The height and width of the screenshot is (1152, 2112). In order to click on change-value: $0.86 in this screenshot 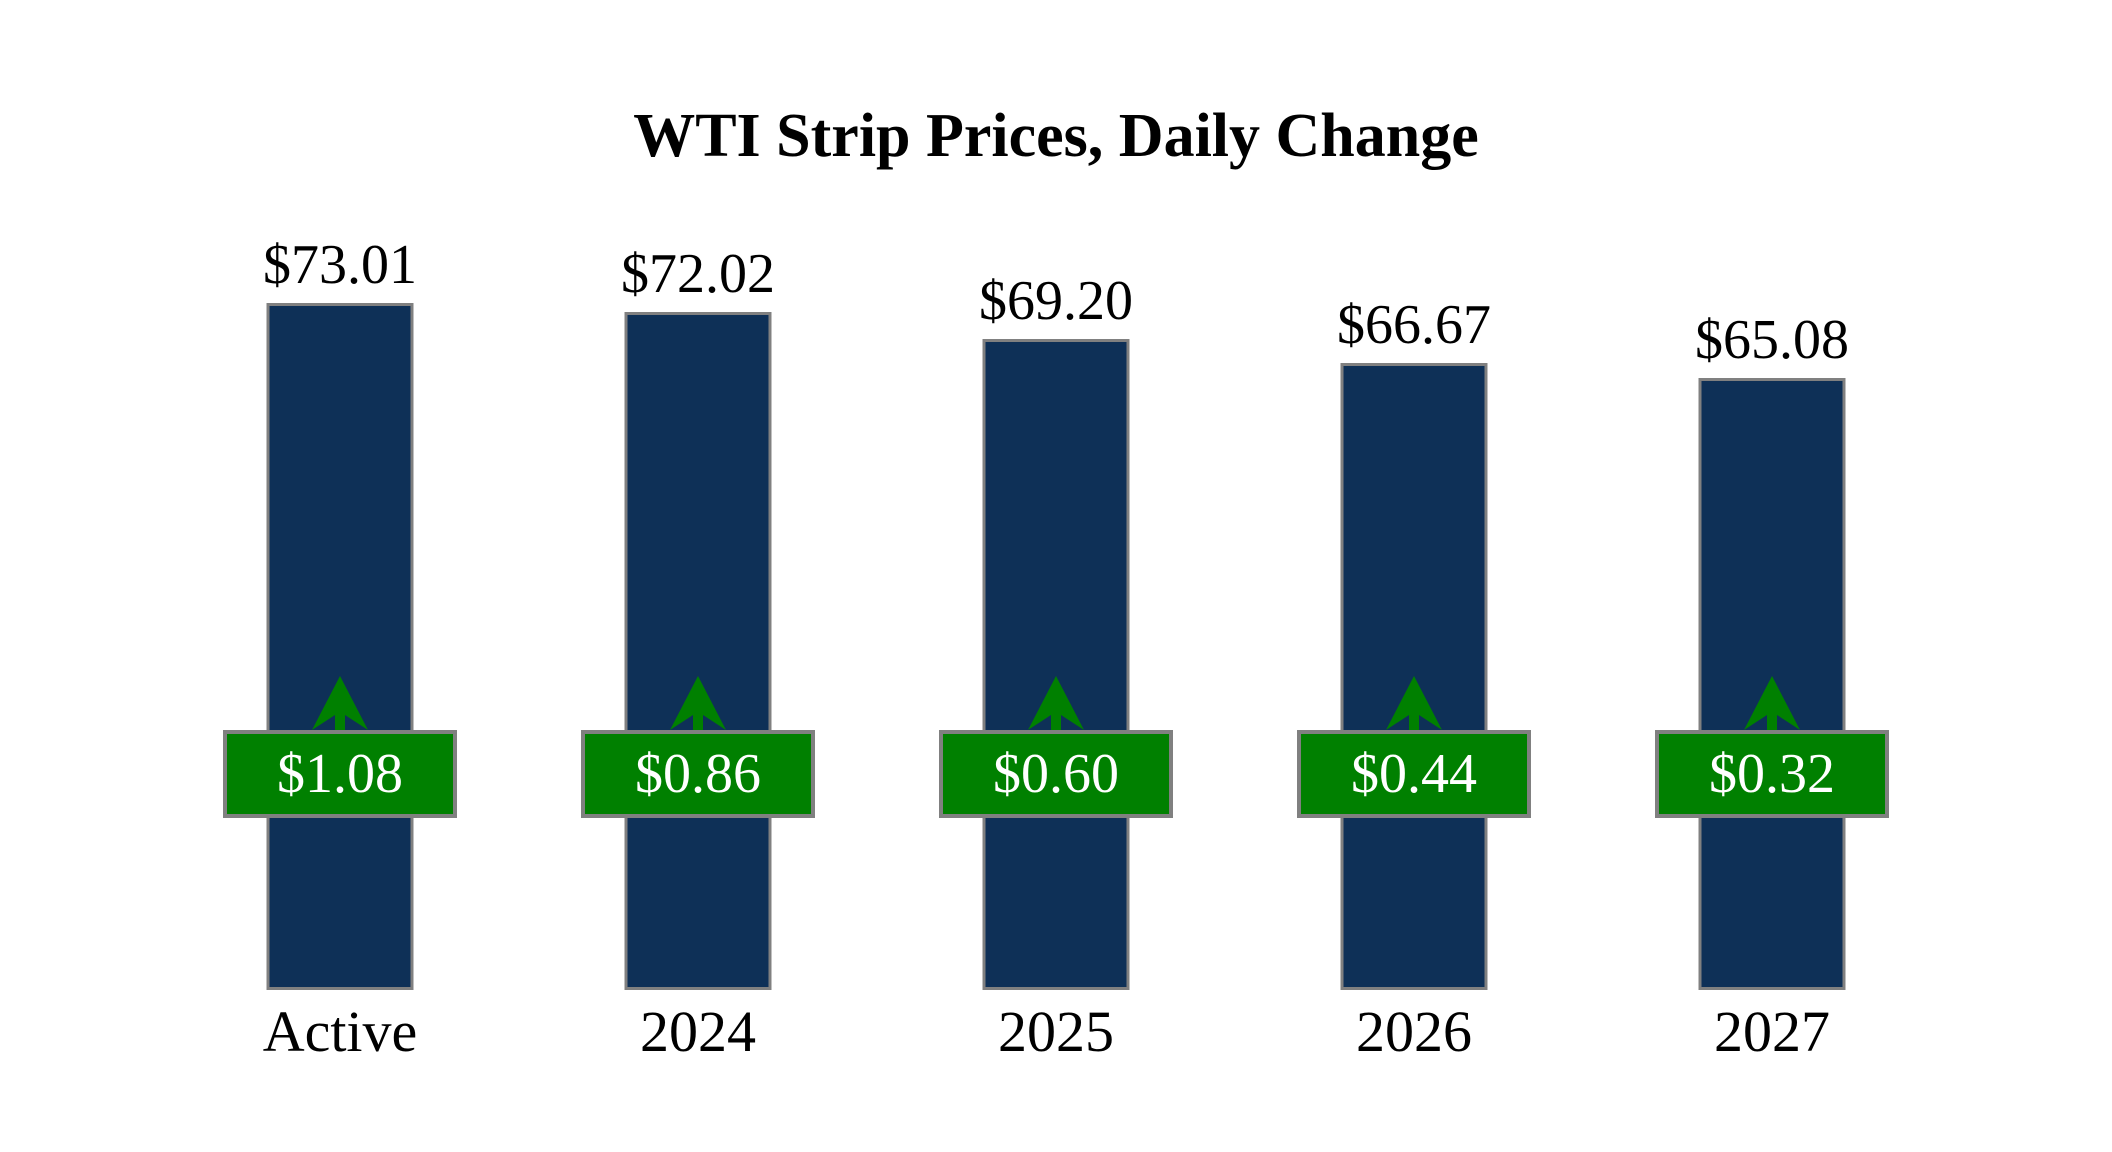, I will do `click(698, 774)`.